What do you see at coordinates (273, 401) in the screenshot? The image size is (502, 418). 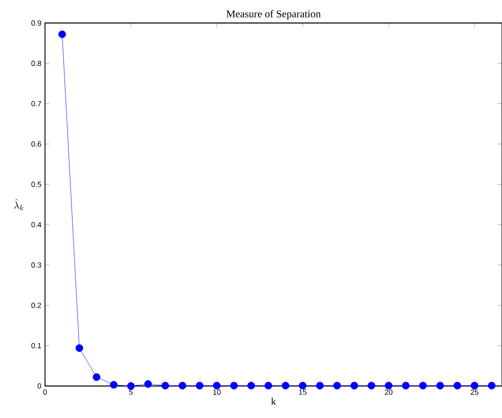 I see `x-axis-title: k` at bounding box center [273, 401].